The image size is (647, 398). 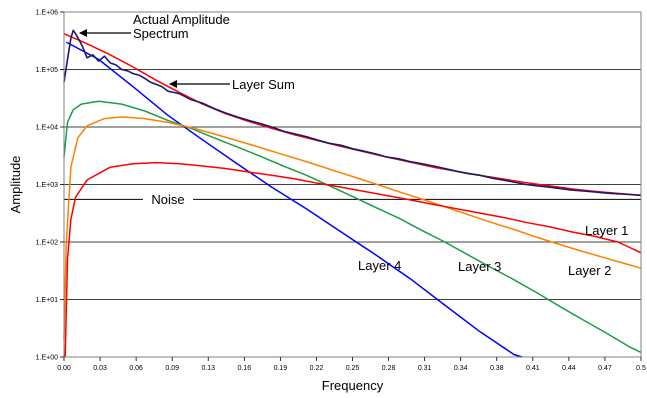 I want to click on x-tick-label-2: 0.06, so click(x=136, y=368).